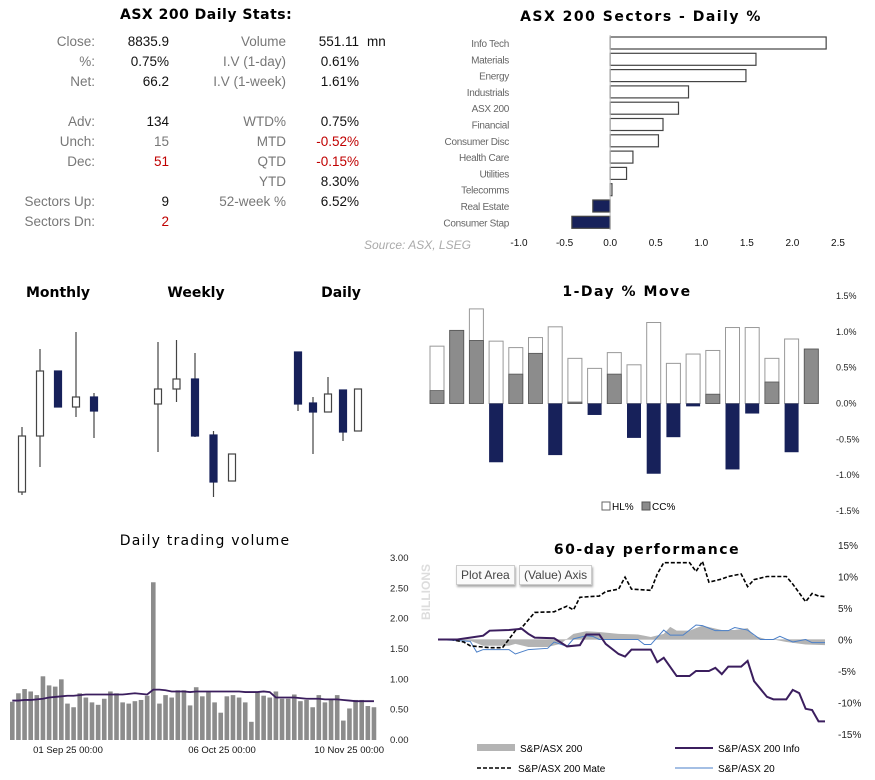 The height and width of the screenshot is (780, 875). Describe the element at coordinates (399, 710) in the screenshot. I see `y-tick-label: 0.50` at that location.